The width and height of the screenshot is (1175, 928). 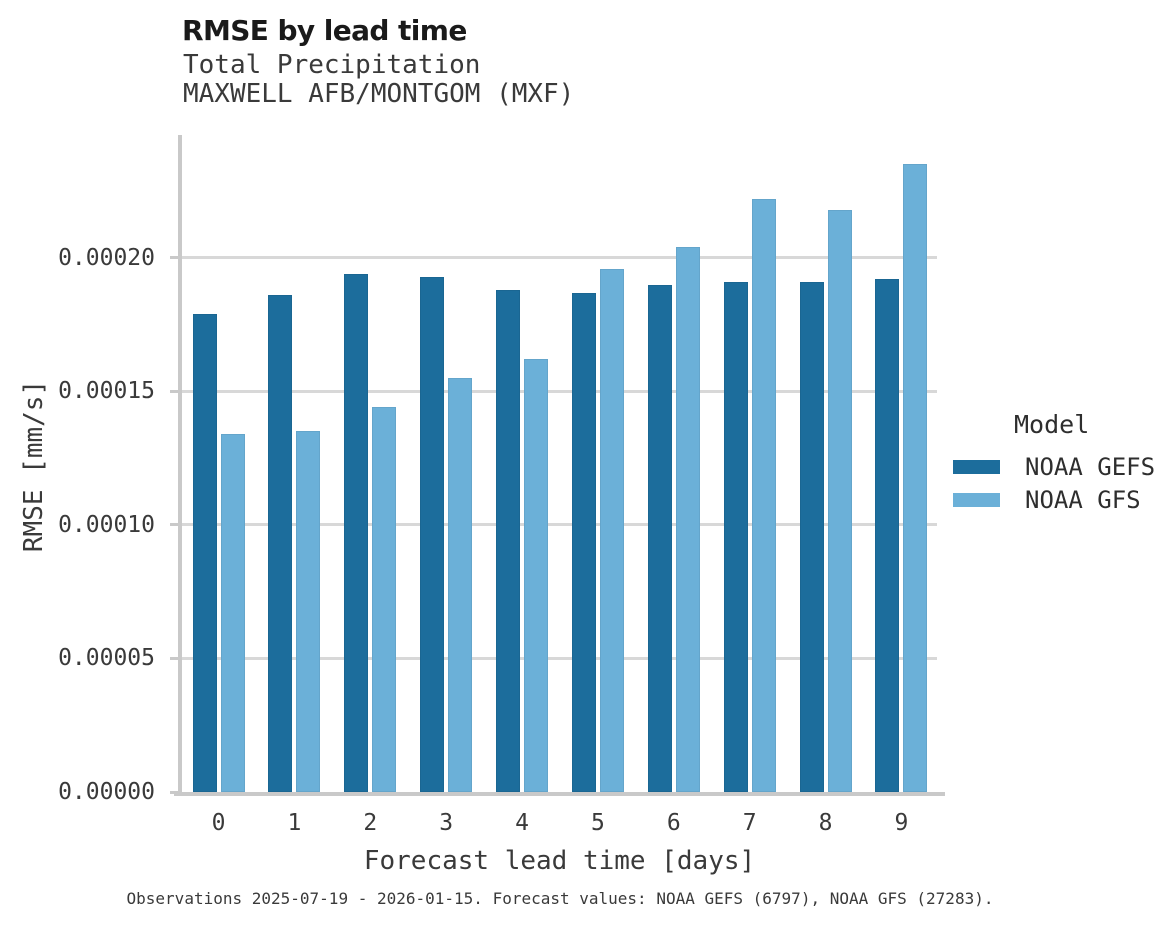 What do you see at coordinates (522, 823) in the screenshot?
I see `x-tick-label-4: 4` at bounding box center [522, 823].